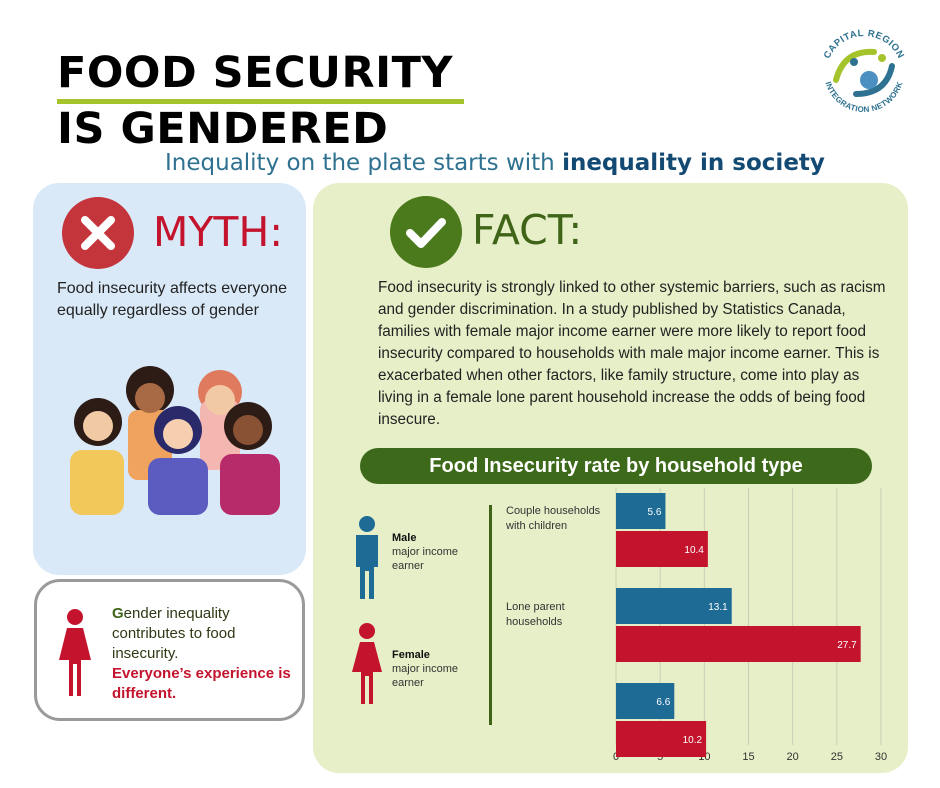 Image resolution: width=940 pixels, height=788 pixels. Describe the element at coordinates (404, 538) in the screenshot. I see `legend-male-bold: Male` at that location.